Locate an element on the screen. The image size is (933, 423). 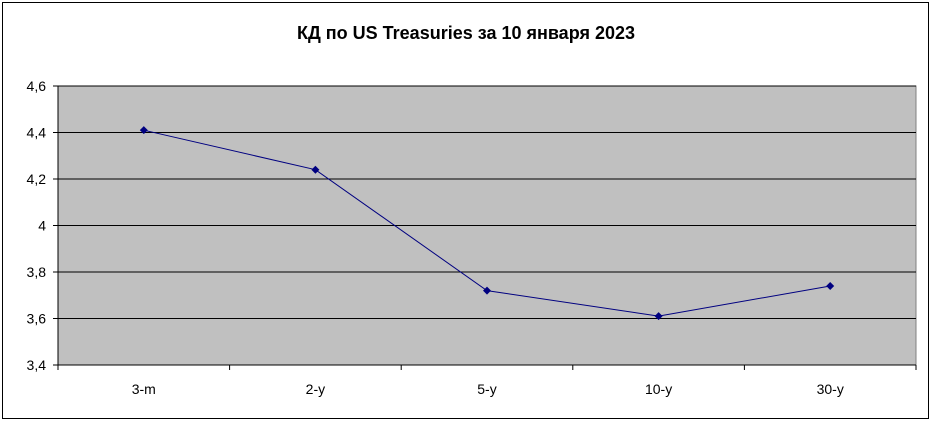
y-tick-label: 3,8 is located at coordinates (37, 272).